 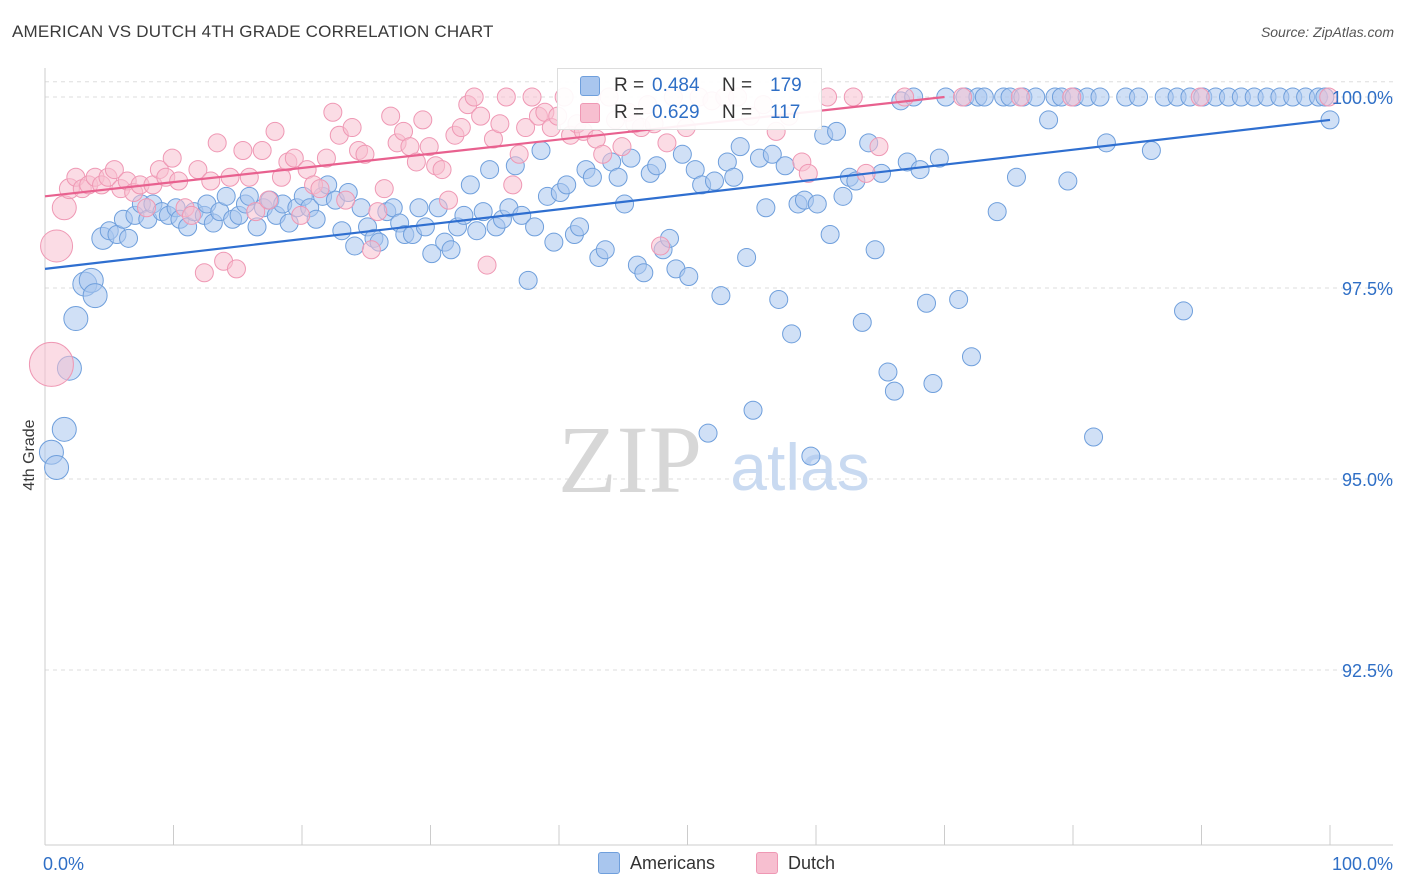 I want to click on y-tick-label: 95.0%, so click(x=1367, y=480).